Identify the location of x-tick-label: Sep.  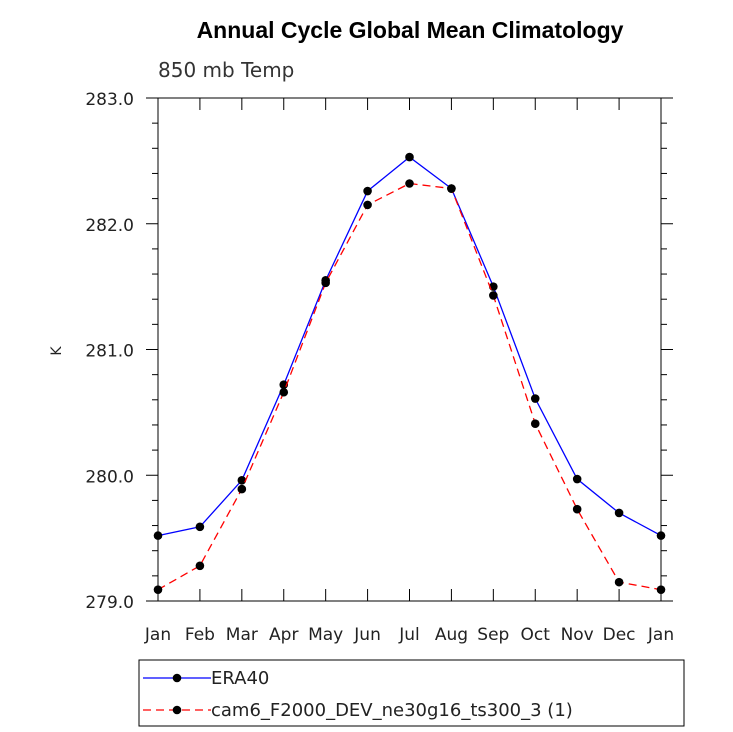
(493, 635).